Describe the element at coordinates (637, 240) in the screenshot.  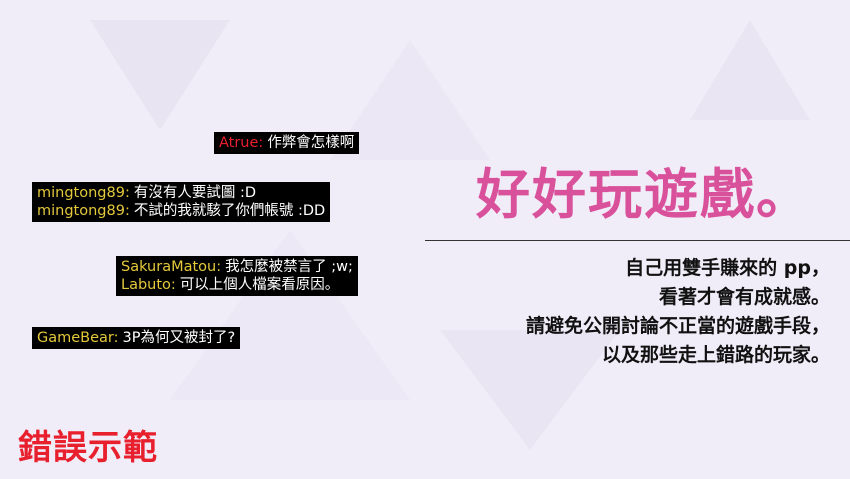
I see `divider` at that location.